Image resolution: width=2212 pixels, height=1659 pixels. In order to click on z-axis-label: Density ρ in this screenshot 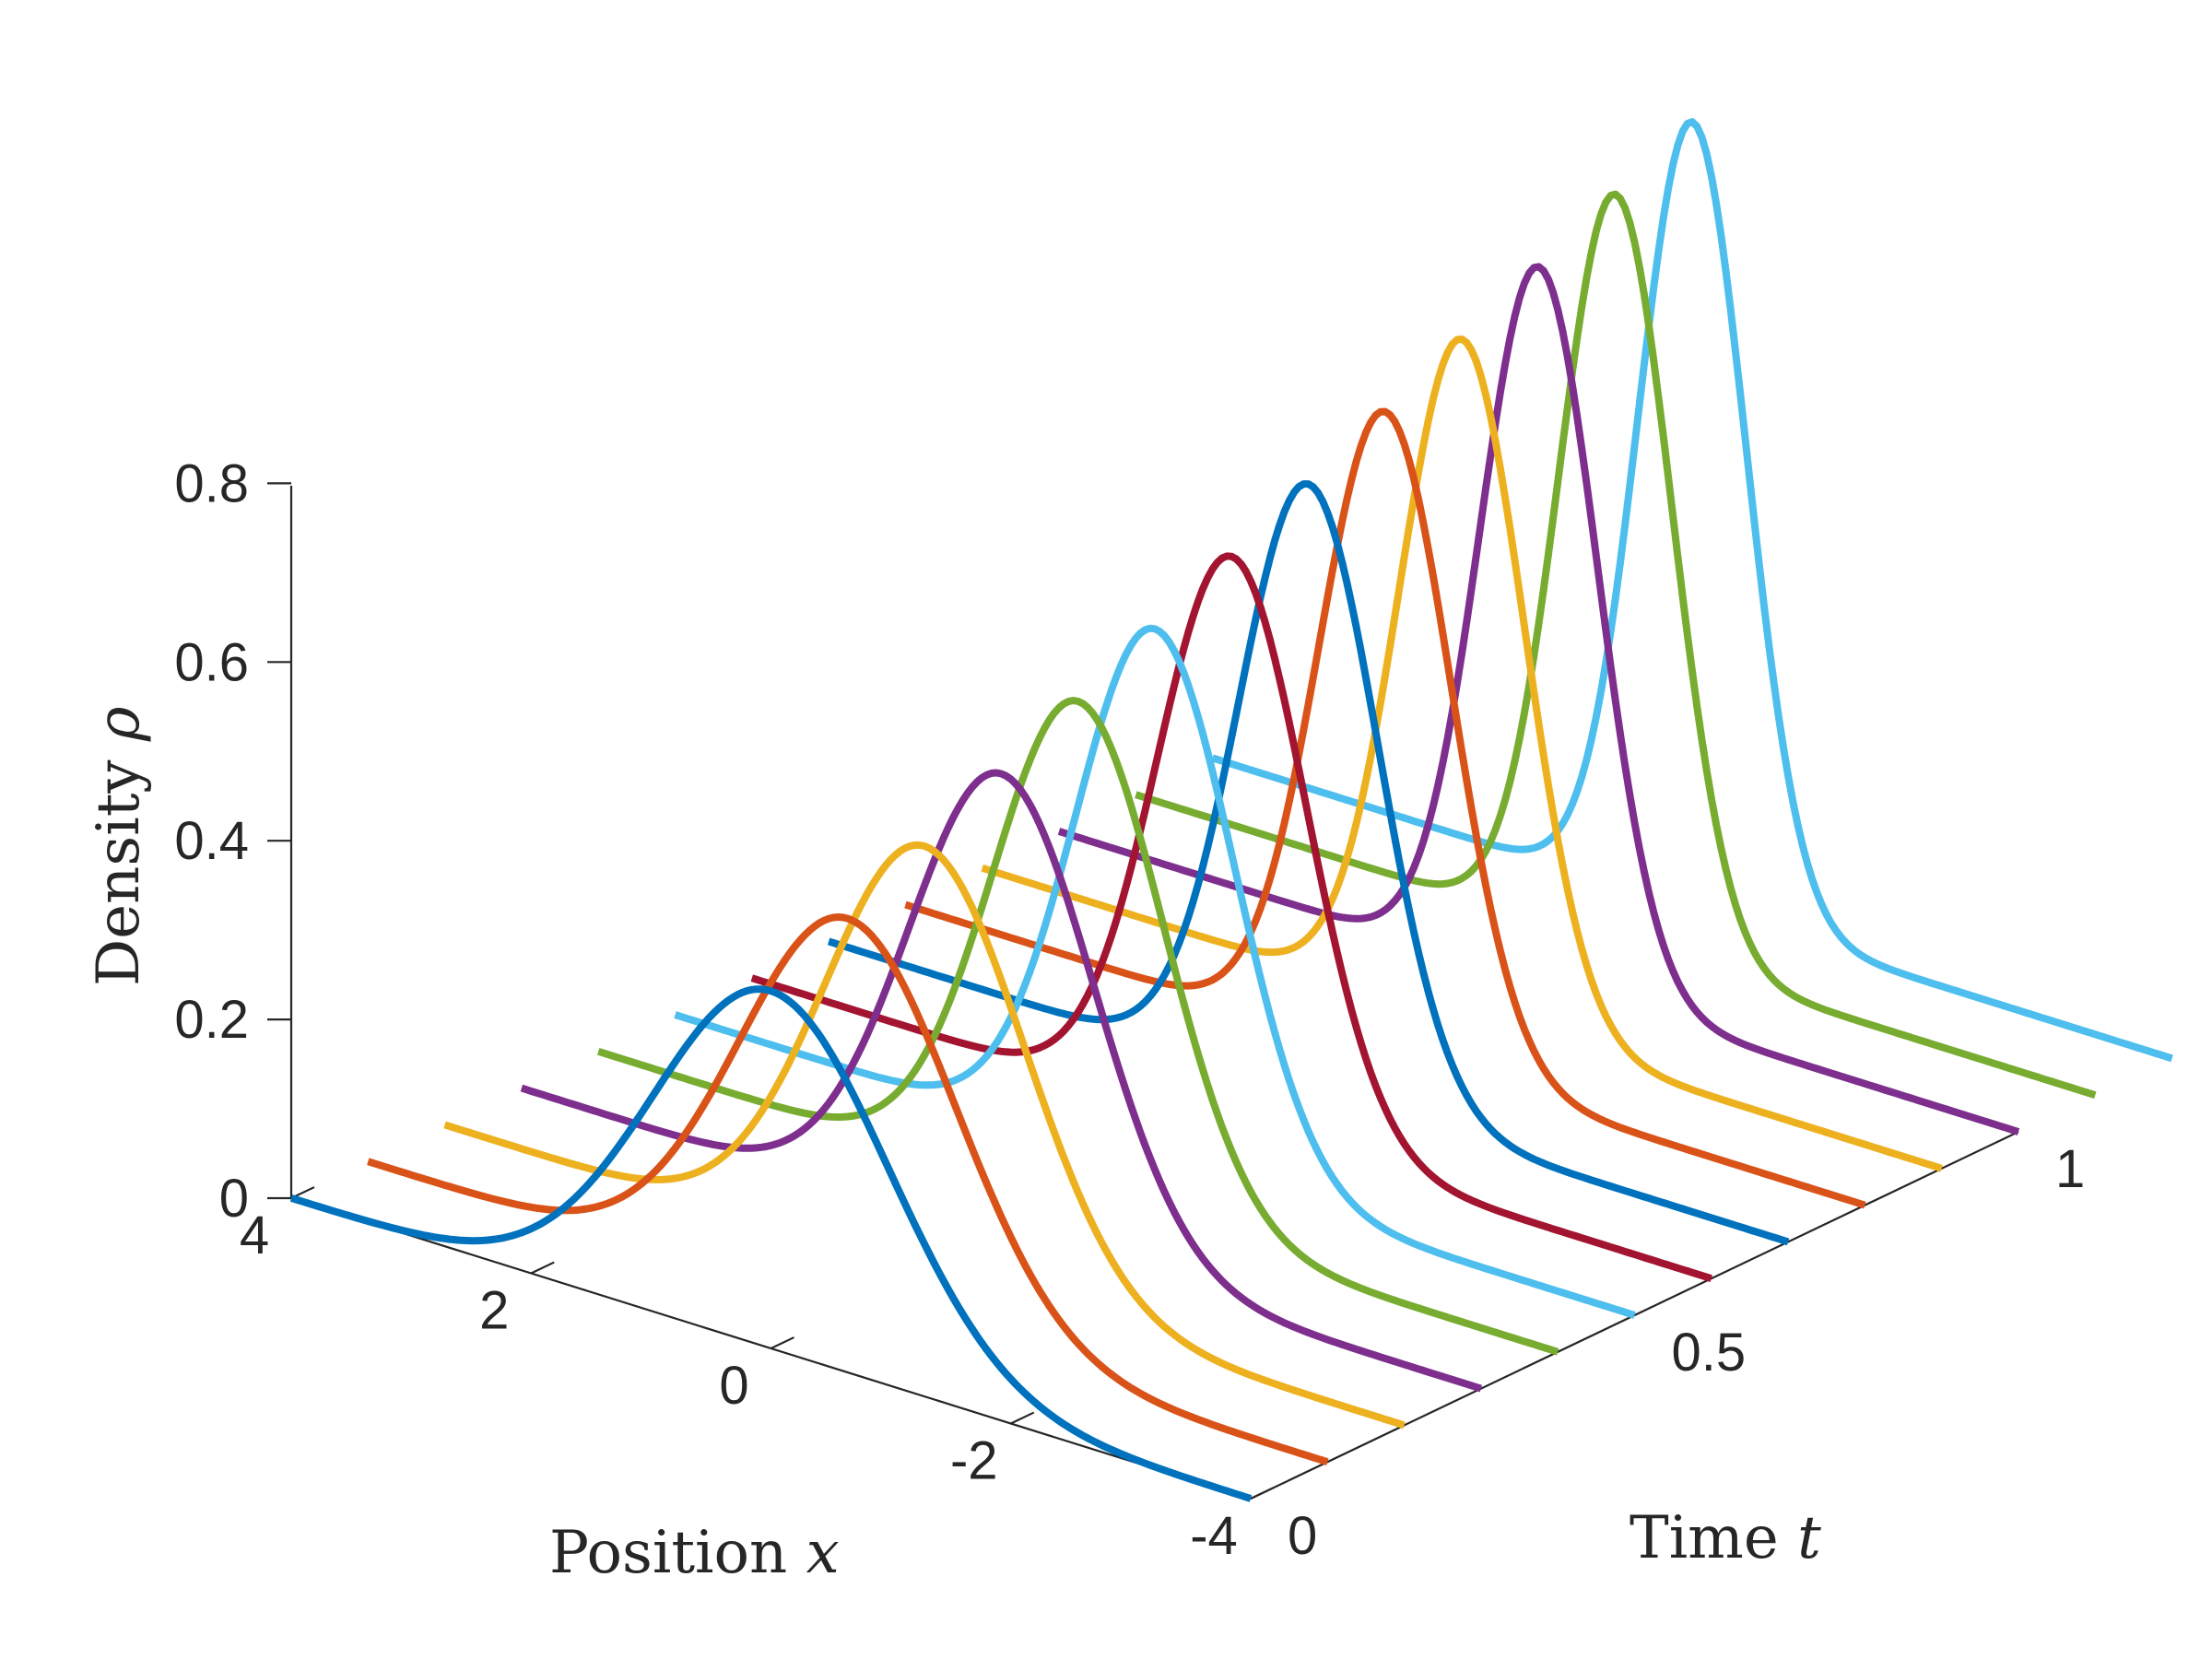, I will do `click(119, 846)`.